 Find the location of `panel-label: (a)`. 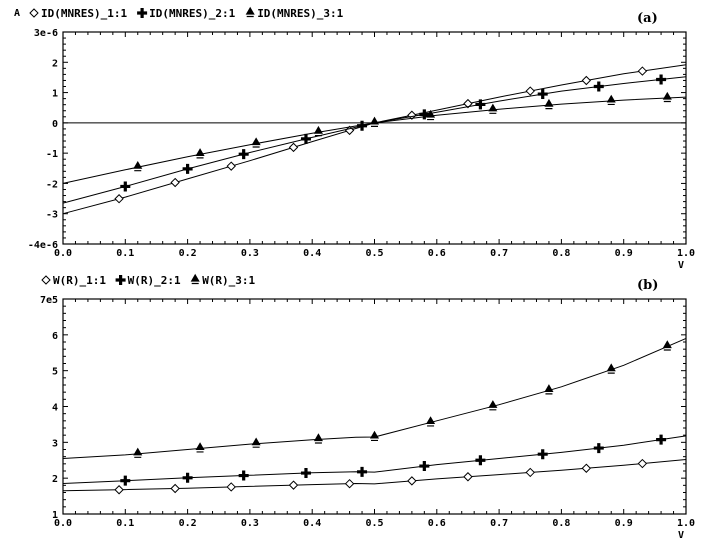

panel-label: (a) is located at coordinates (647, 18).